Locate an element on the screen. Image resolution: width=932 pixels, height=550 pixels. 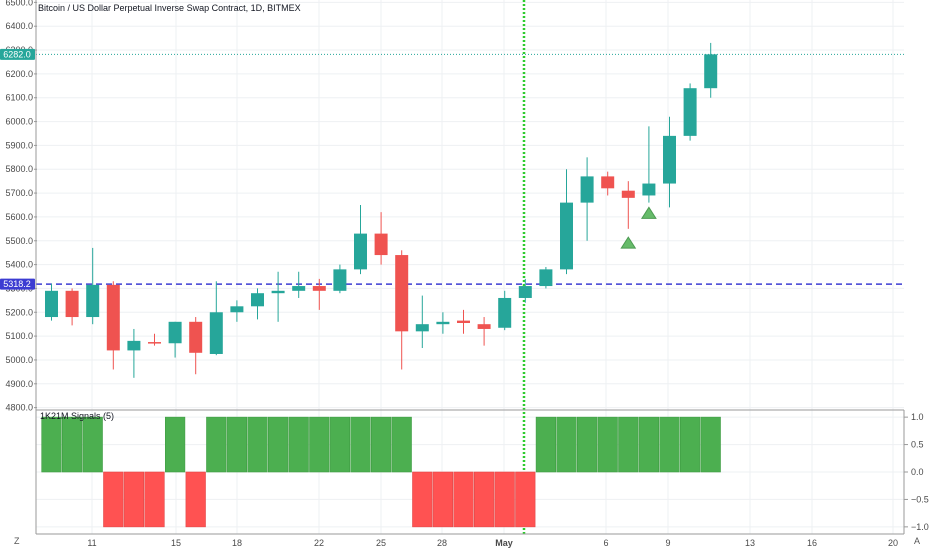
time-tick-label: 25 is located at coordinates (381, 543).